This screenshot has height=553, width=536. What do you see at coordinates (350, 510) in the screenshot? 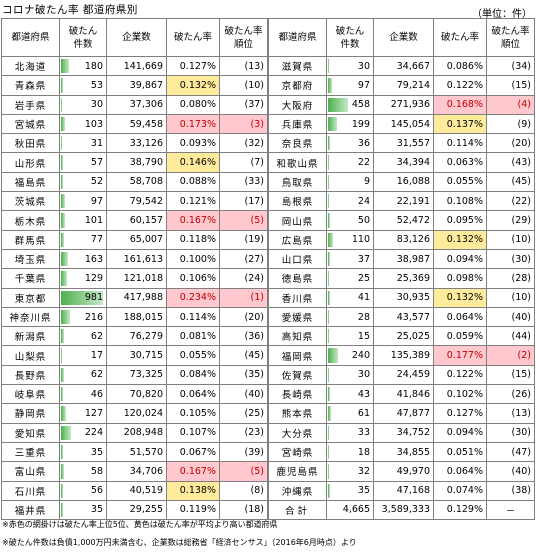
I see `count-cell: 4,665` at bounding box center [350, 510].